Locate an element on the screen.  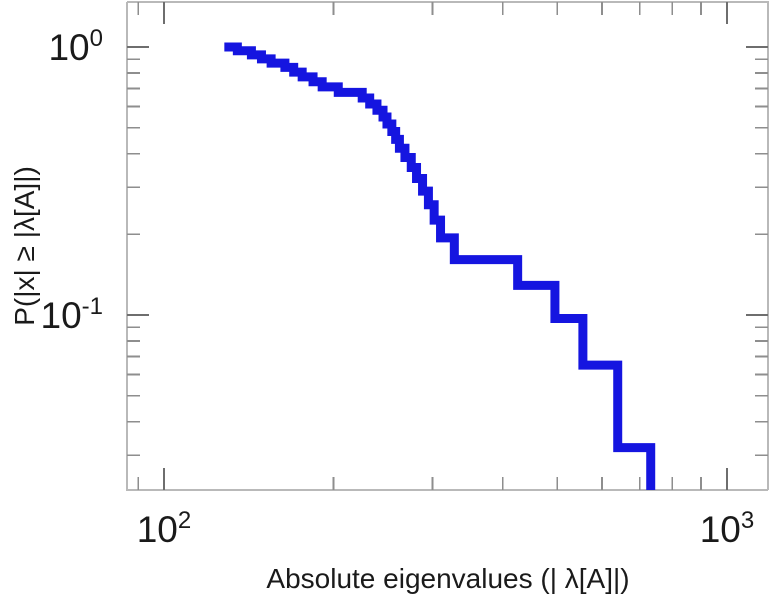
x-tick-labels: 10² 10³ is located at coordinates (446, 528).